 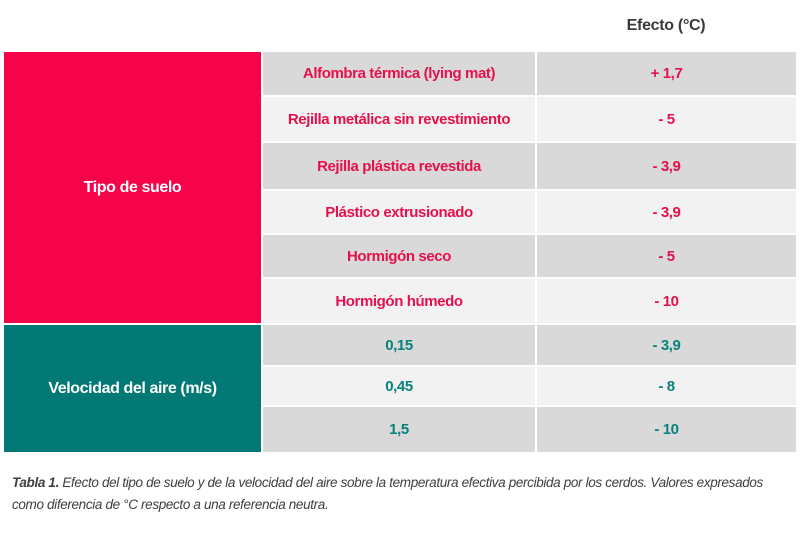 I want to click on factor-cell: 1,5, so click(x=398, y=428).